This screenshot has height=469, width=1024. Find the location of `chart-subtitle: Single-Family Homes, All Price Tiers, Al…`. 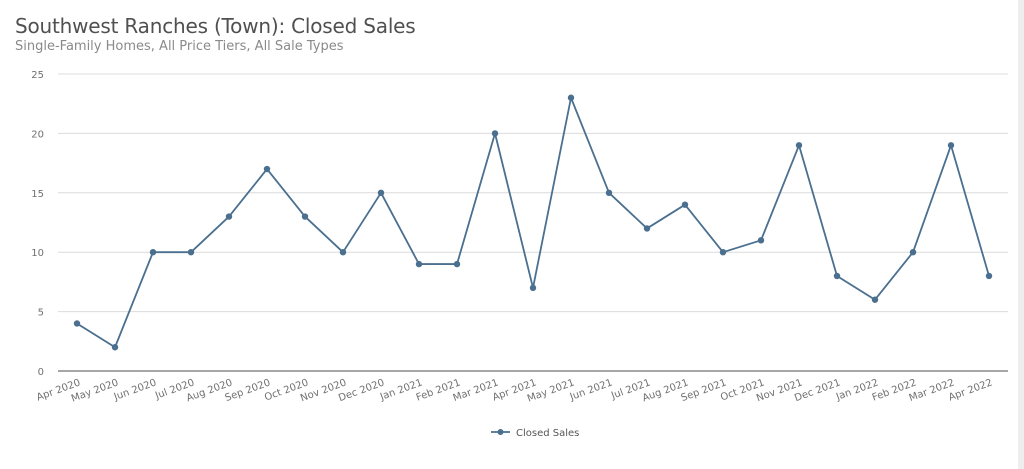

chart-subtitle: Single-Family Homes, All Price Tiers, Al… is located at coordinates (179, 46).